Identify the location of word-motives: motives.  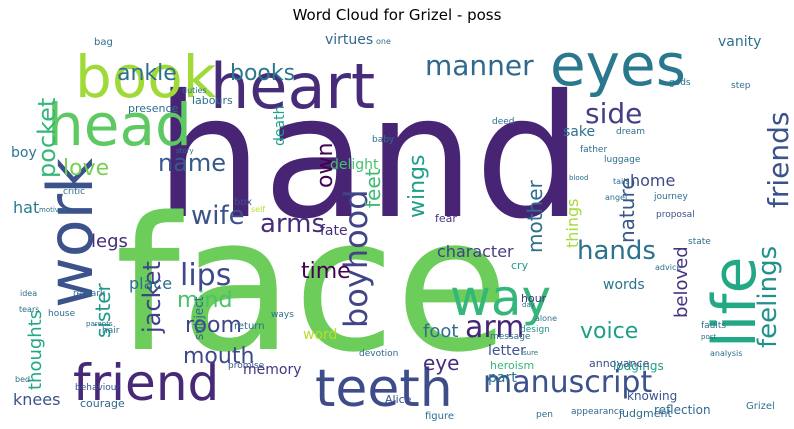
(53, 210).